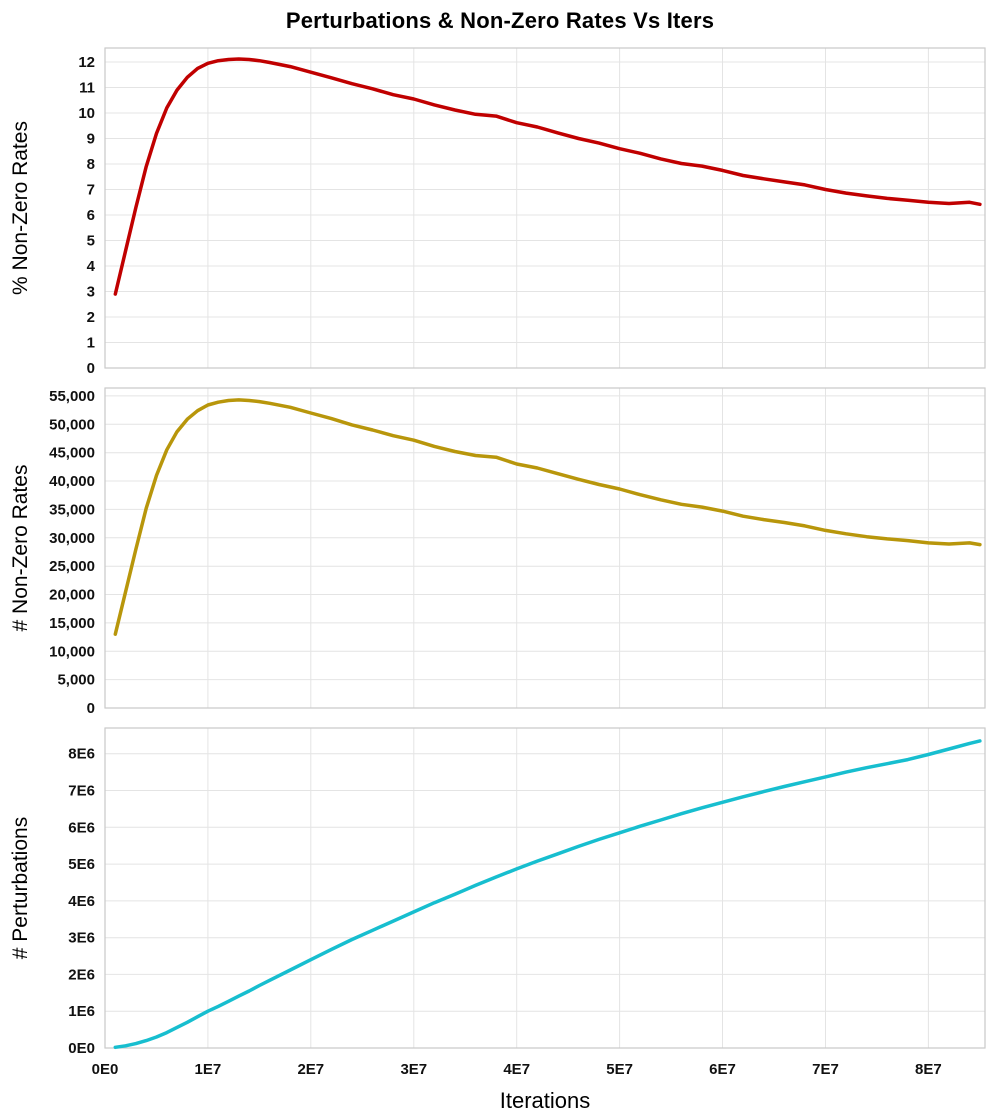 The image size is (1000, 1120). I want to click on y-tick-label: 35,000, so click(72, 509).